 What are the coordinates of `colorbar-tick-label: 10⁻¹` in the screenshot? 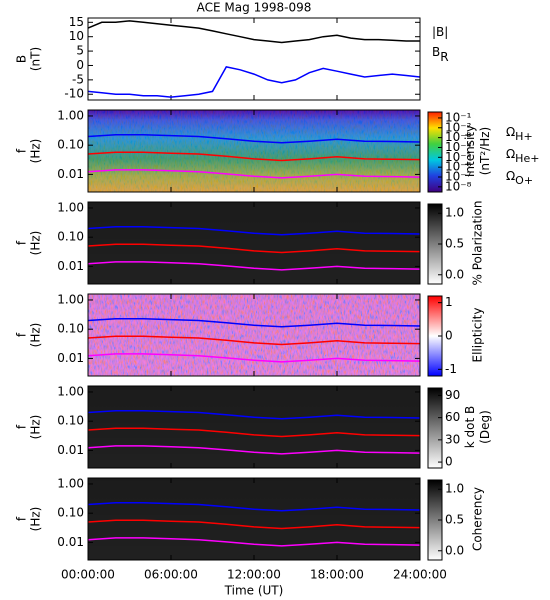 It's located at (458, 117).